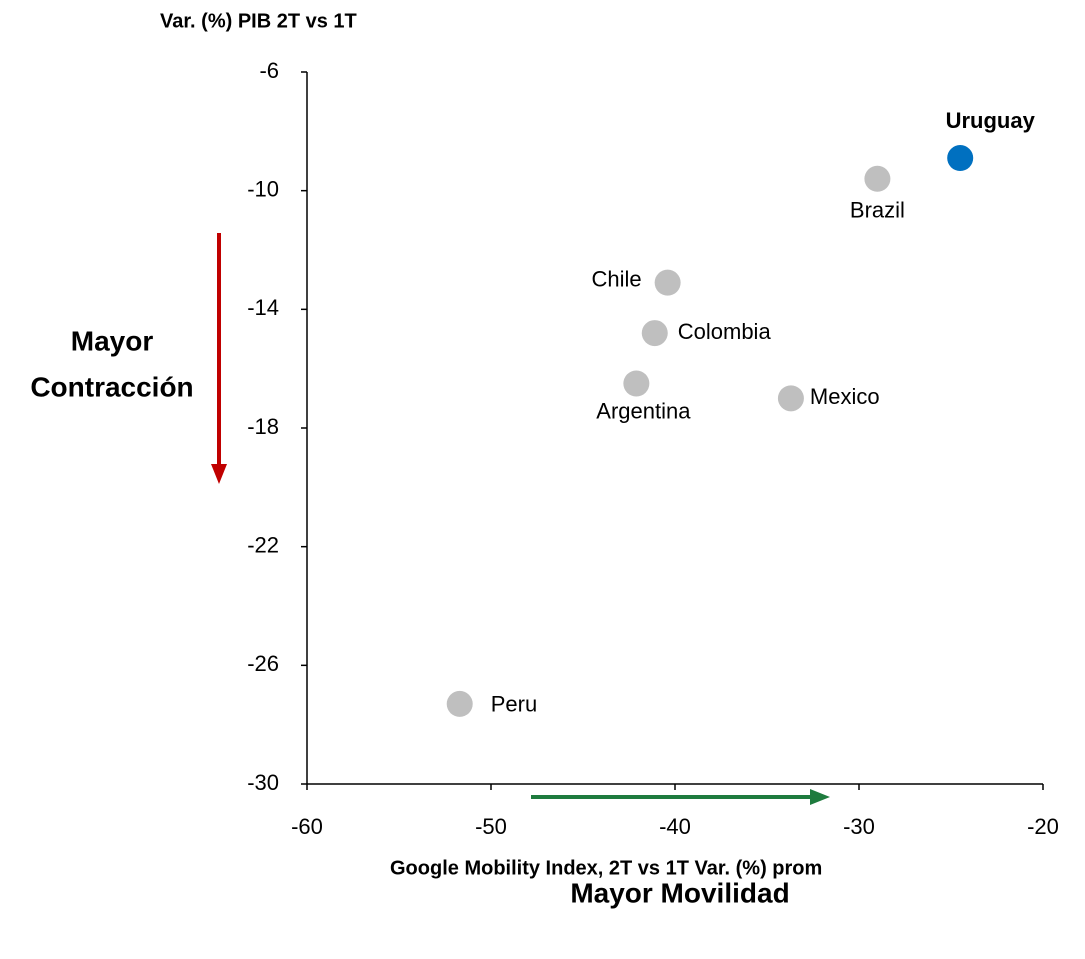  Describe the element at coordinates (675, 826) in the screenshot. I see `x-tick-label: -40` at that location.